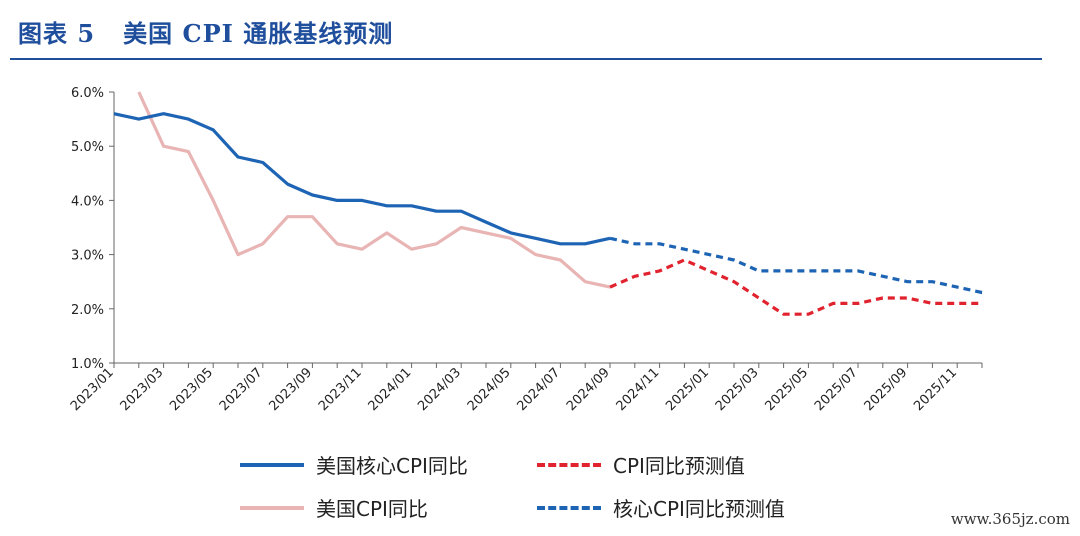 The image size is (1080, 536). What do you see at coordinates (935, 389) in the screenshot?
I see `x-tick-label: 2025/11` at bounding box center [935, 389].